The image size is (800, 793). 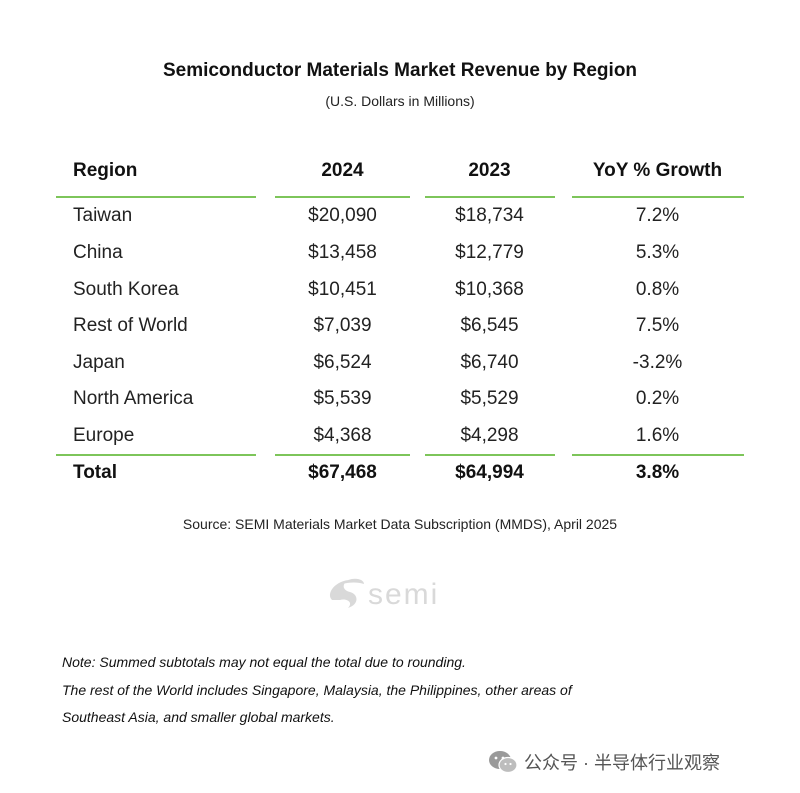 I want to click on header-region: Region, so click(x=105, y=170).